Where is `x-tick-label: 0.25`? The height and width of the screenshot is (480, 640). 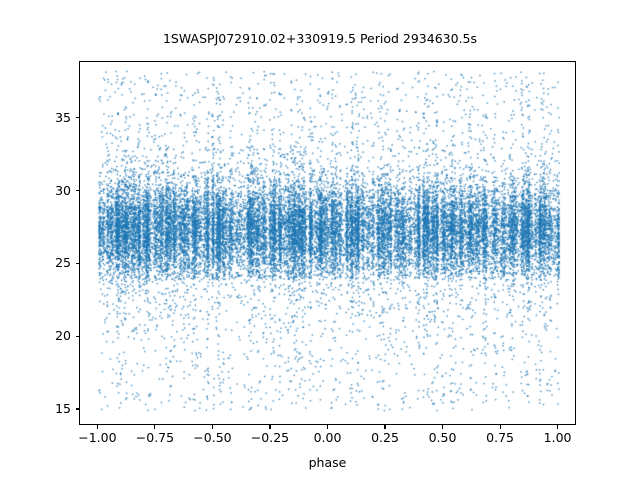
x-tick-label: 0.25 is located at coordinates (385, 437).